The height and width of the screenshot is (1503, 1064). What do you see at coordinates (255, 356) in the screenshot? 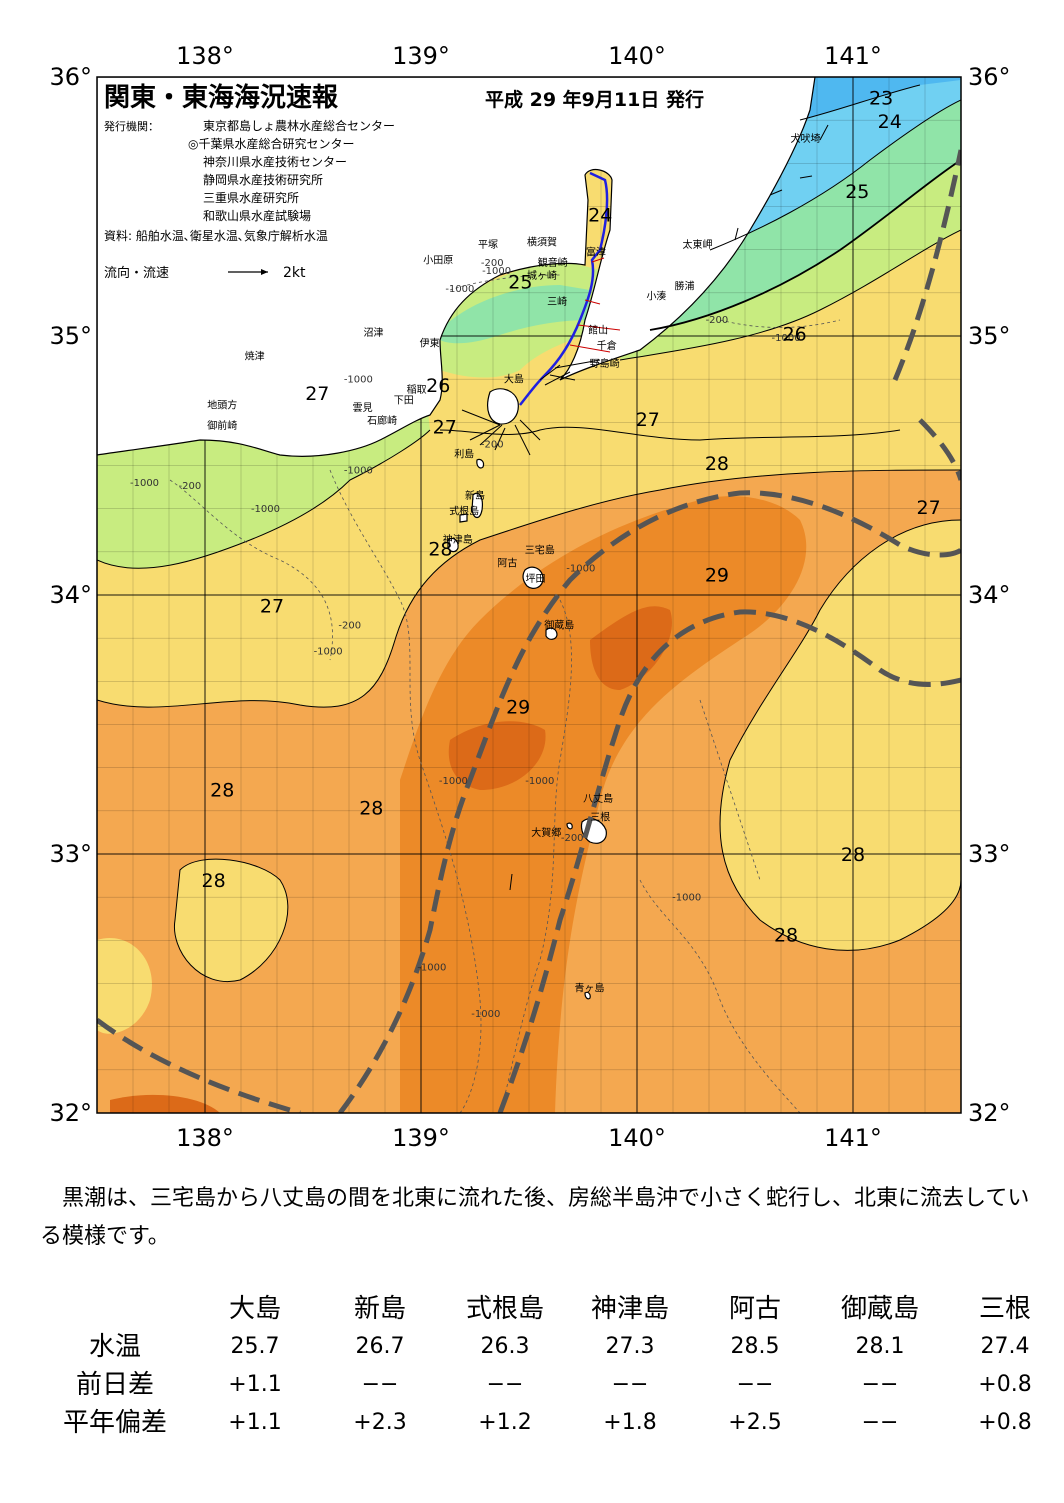
I see `place-name: 焼津` at bounding box center [255, 356].